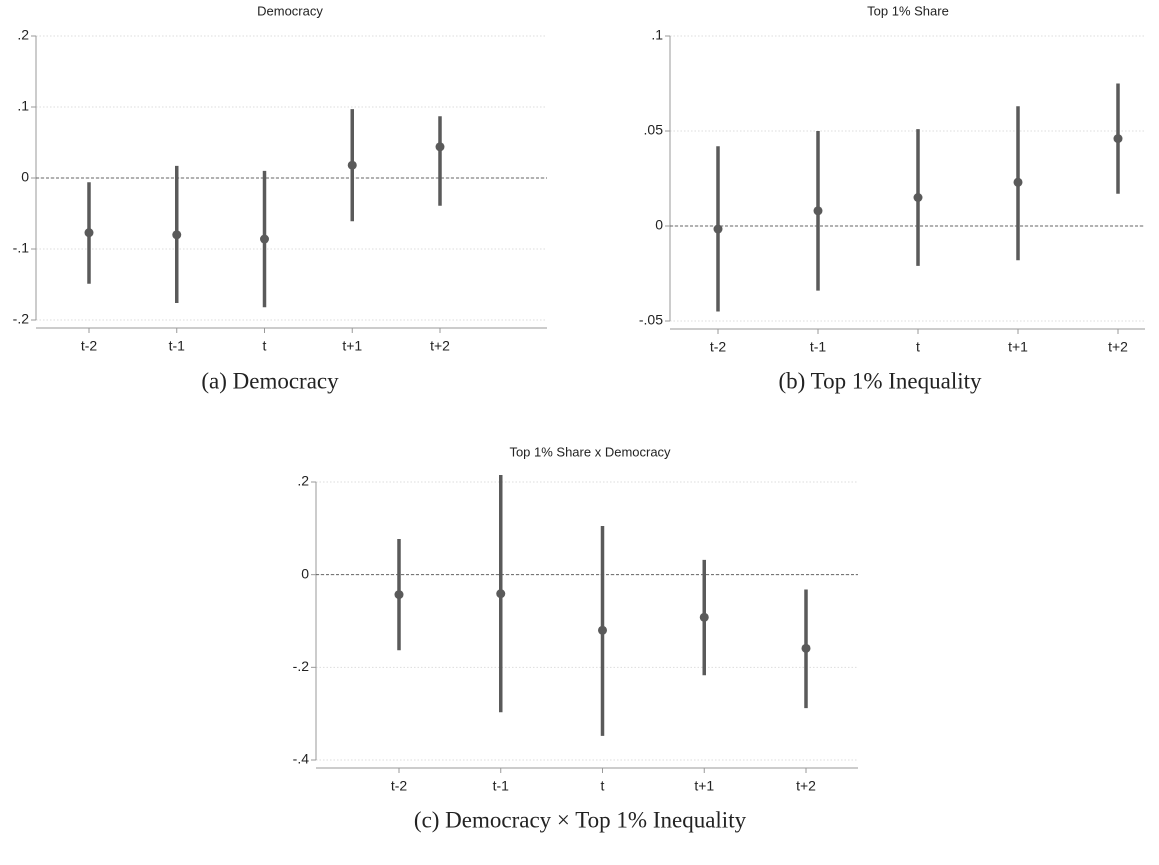  What do you see at coordinates (290, 10) in the screenshot?
I see `chart-title: Democracy` at bounding box center [290, 10].